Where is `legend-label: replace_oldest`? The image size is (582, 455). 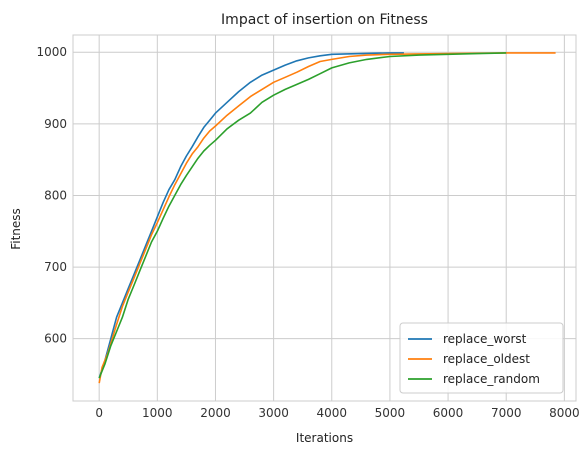
legend-label: replace_oldest is located at coordinates (486, 359).